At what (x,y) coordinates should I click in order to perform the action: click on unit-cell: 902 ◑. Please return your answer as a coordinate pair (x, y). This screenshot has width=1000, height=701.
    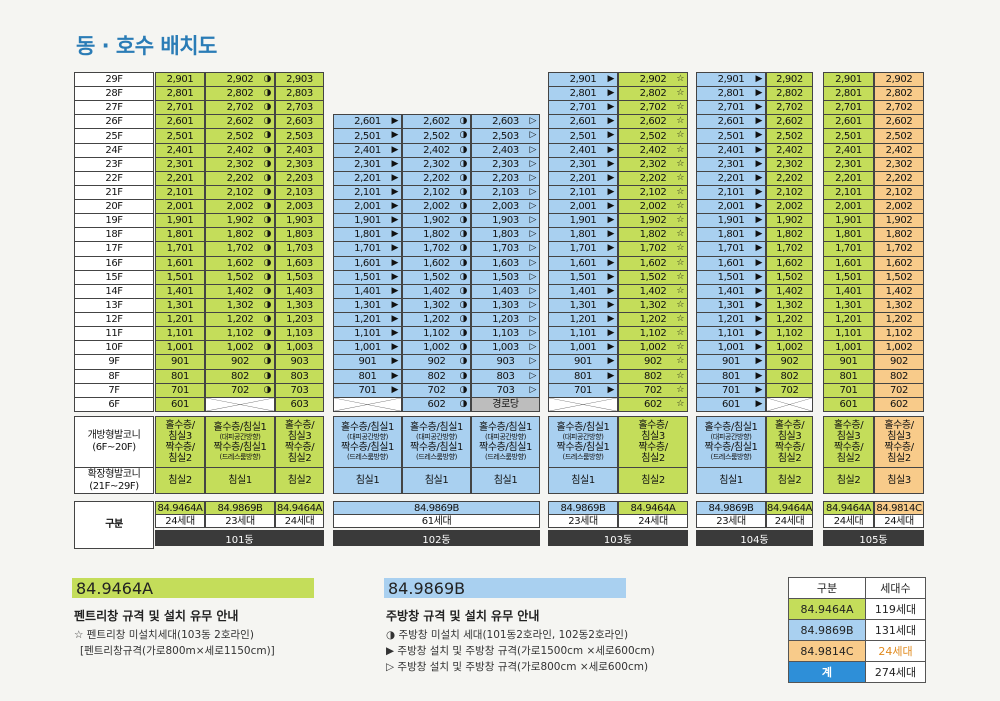
    Looking at the image, I should click on (240, 362).